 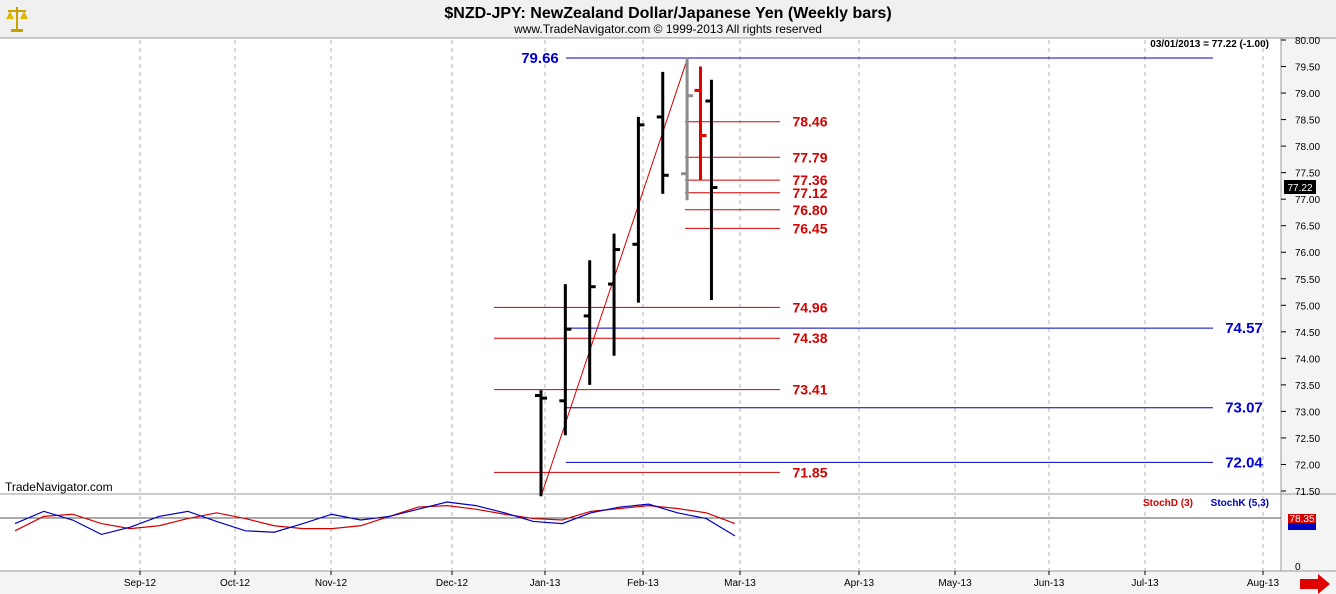 What do you see at coordinates (740, 583) in the screenshot?
I see `month-tick-label: Mar-13` at bounding box center [740, 583].